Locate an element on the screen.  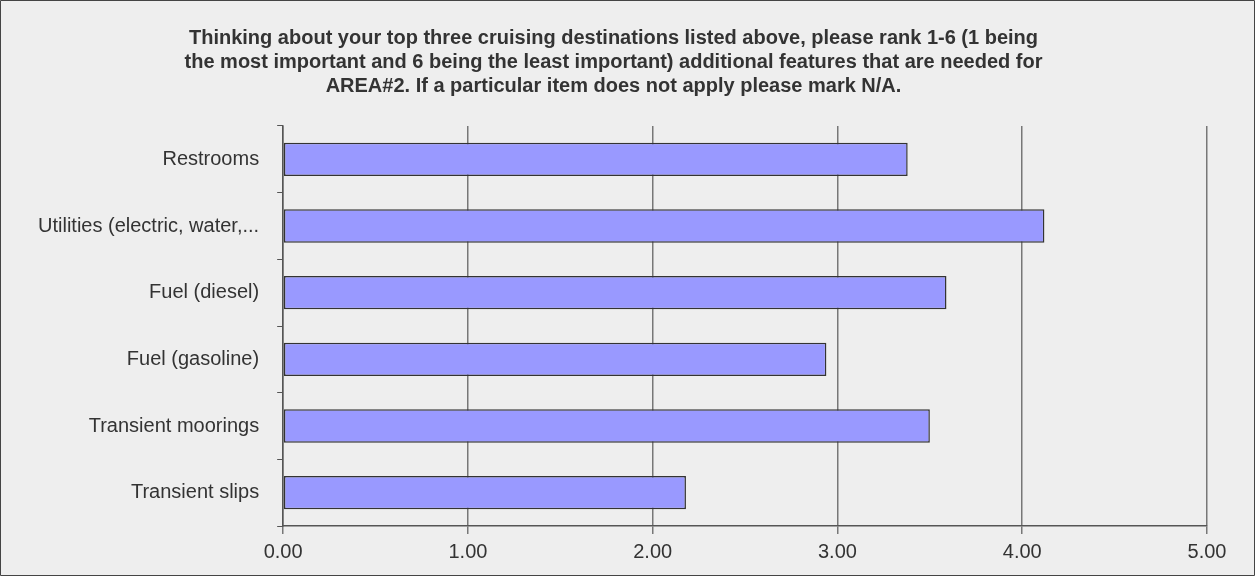
y-tick-label: Fuel (diesel) is located at coordinates (204, 291).